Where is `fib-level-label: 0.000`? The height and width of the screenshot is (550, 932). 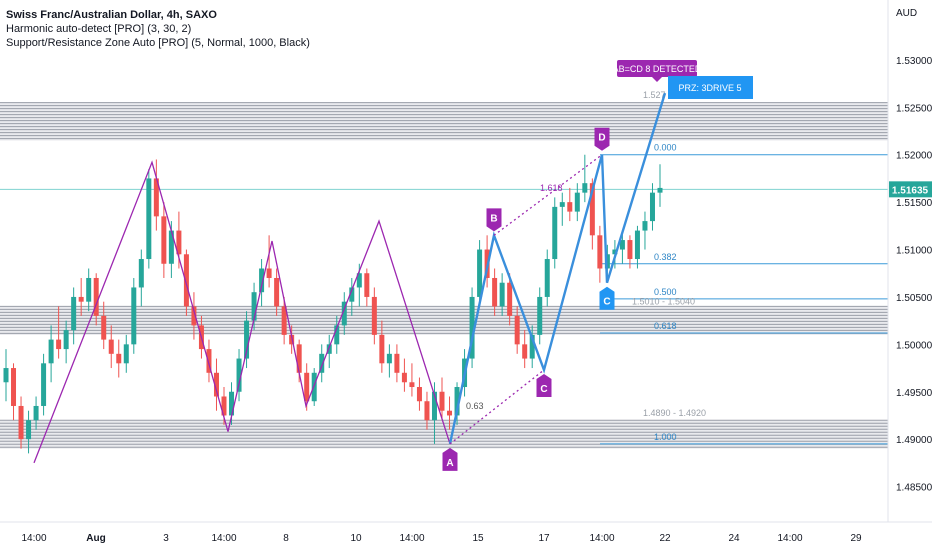
fib-level-label: 0.000 is located at coordinates (665, 148).